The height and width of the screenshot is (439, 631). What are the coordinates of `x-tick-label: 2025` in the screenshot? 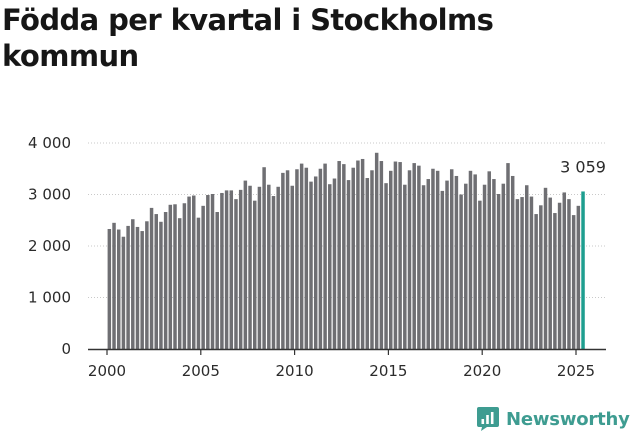 It's located at (576, 371).